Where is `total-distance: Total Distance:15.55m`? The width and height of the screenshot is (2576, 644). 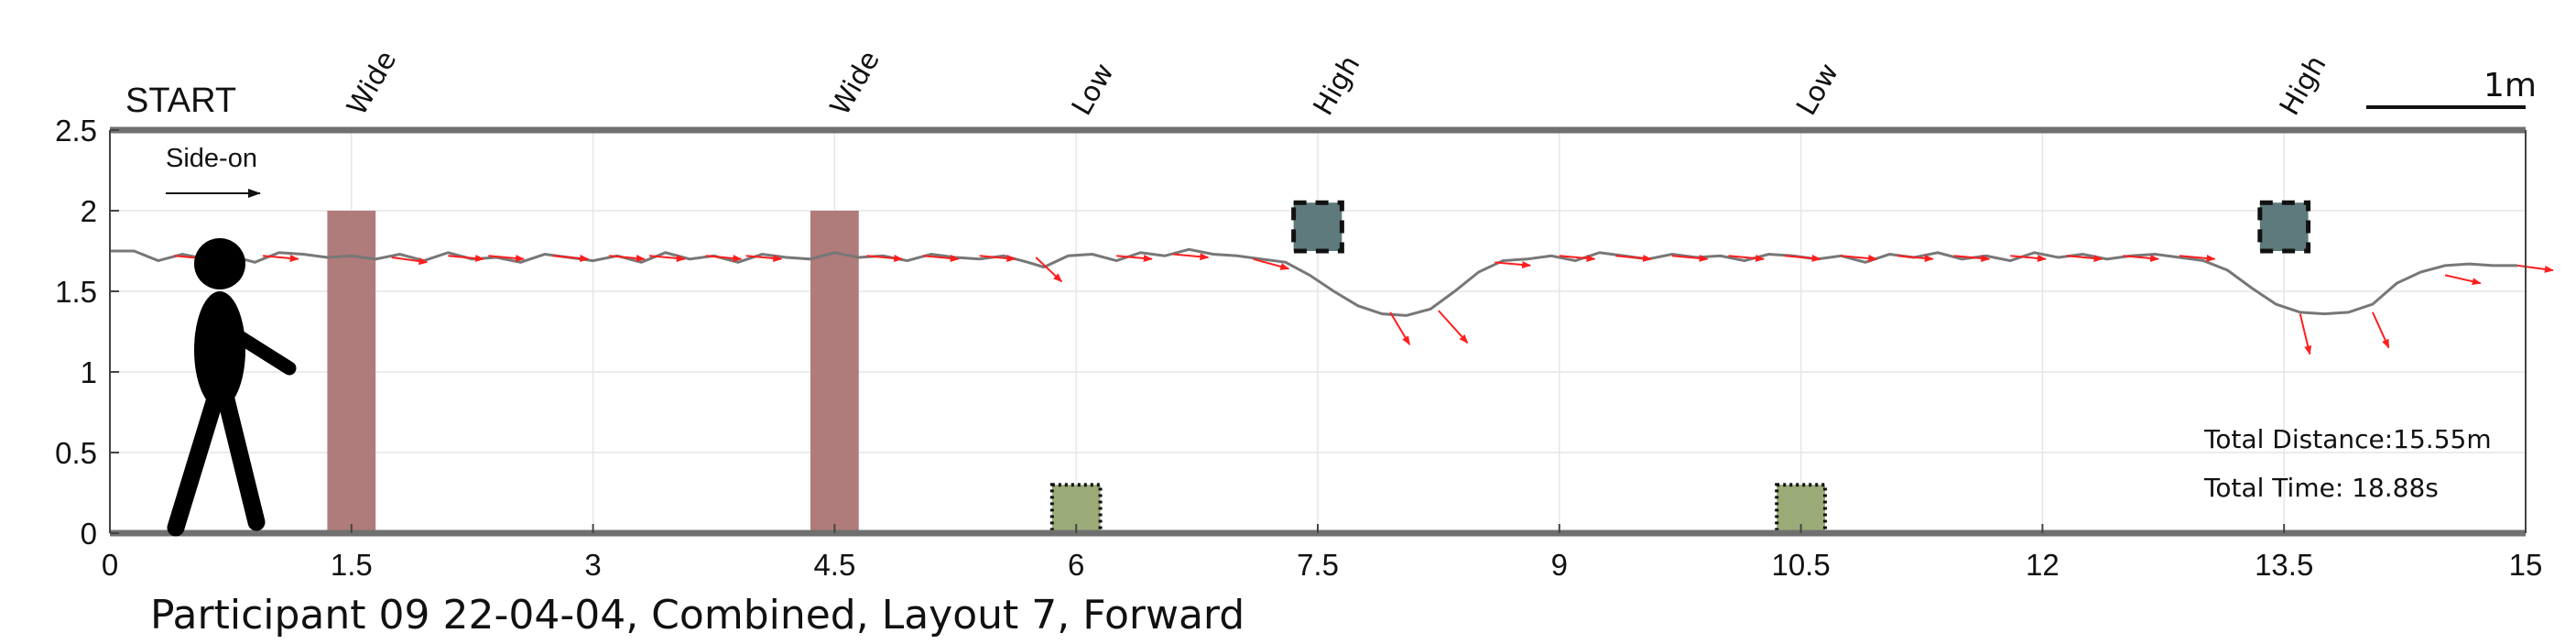
total-distance: Total Distance:15.55m is located at coordinates (2347, 439).